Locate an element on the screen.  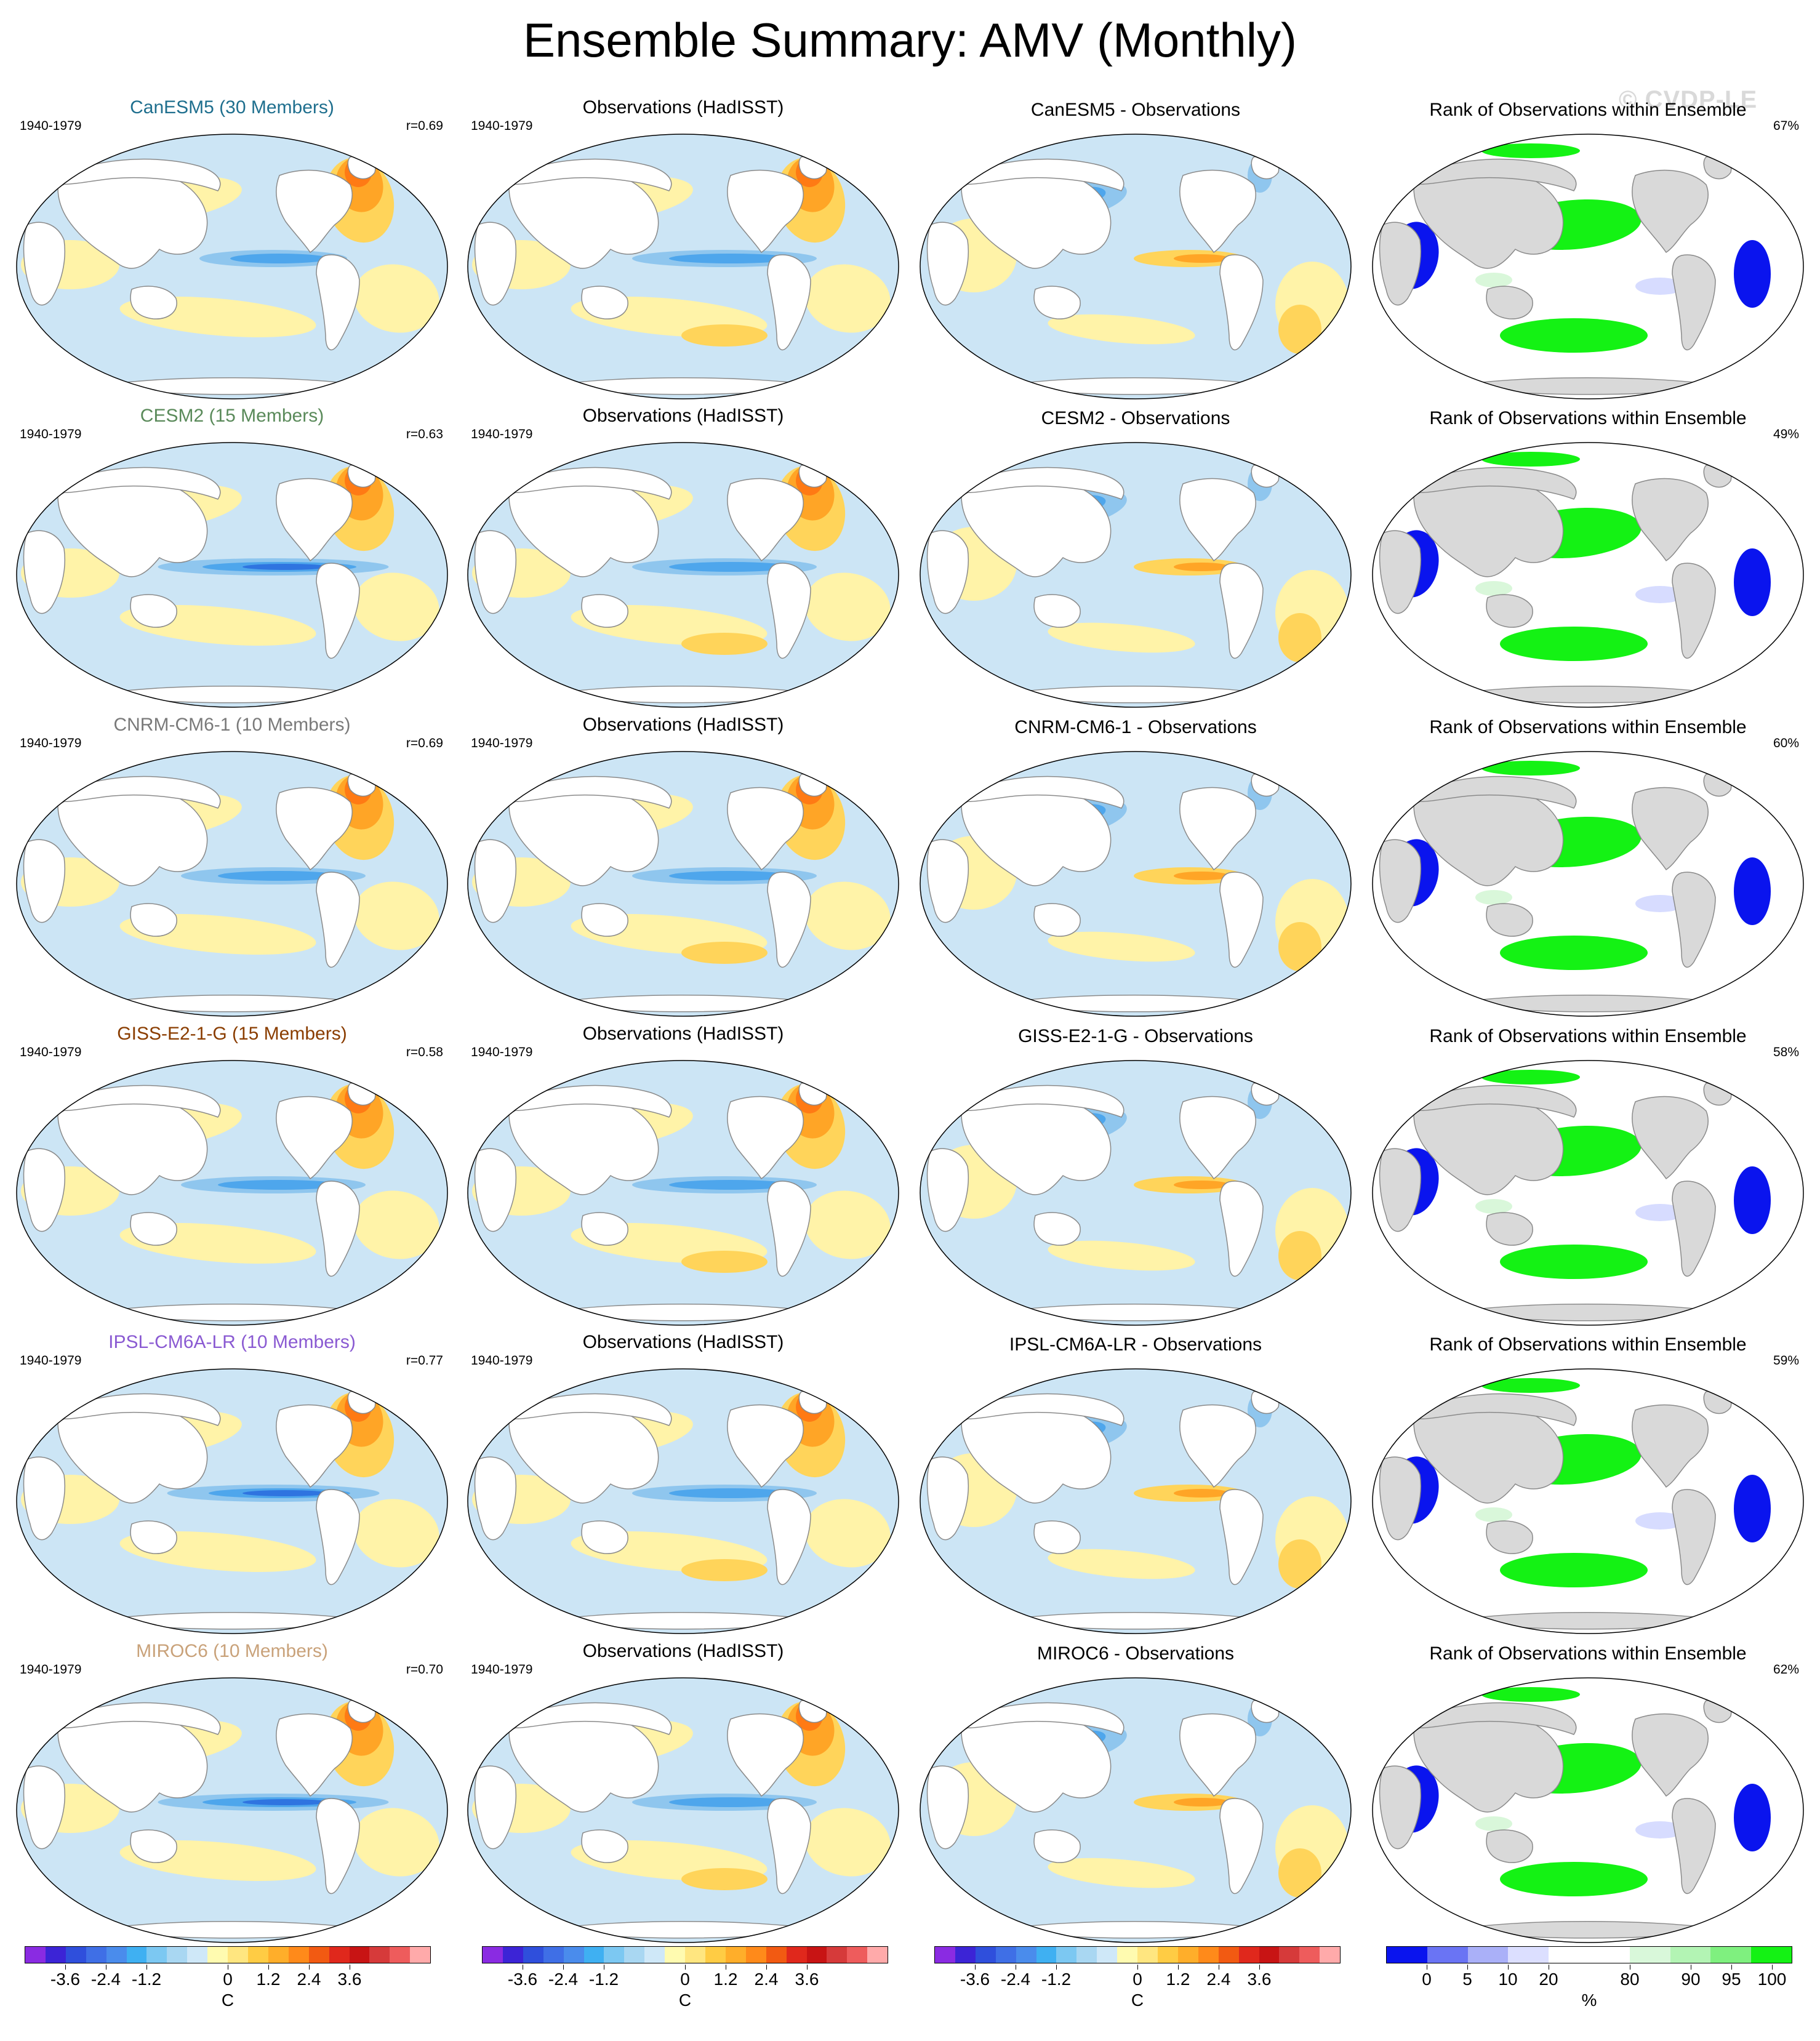
rank-percent-label: 62% is located at coordinates (1786, 1669).